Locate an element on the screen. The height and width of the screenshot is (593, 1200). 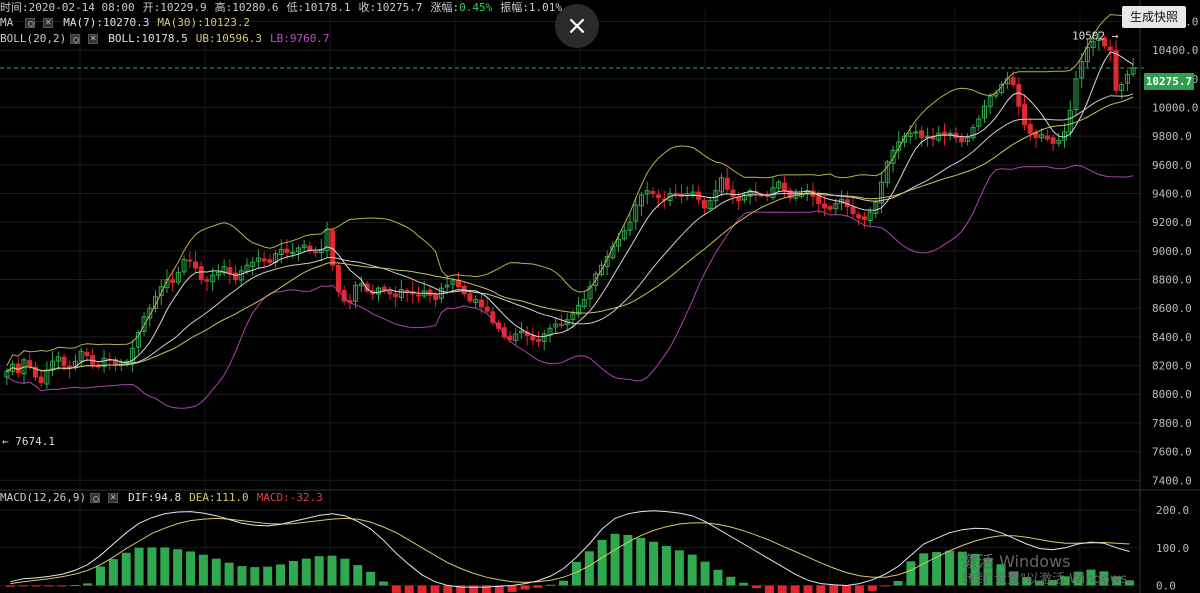
macd-settings-icon is located at coordinates (95, 498).